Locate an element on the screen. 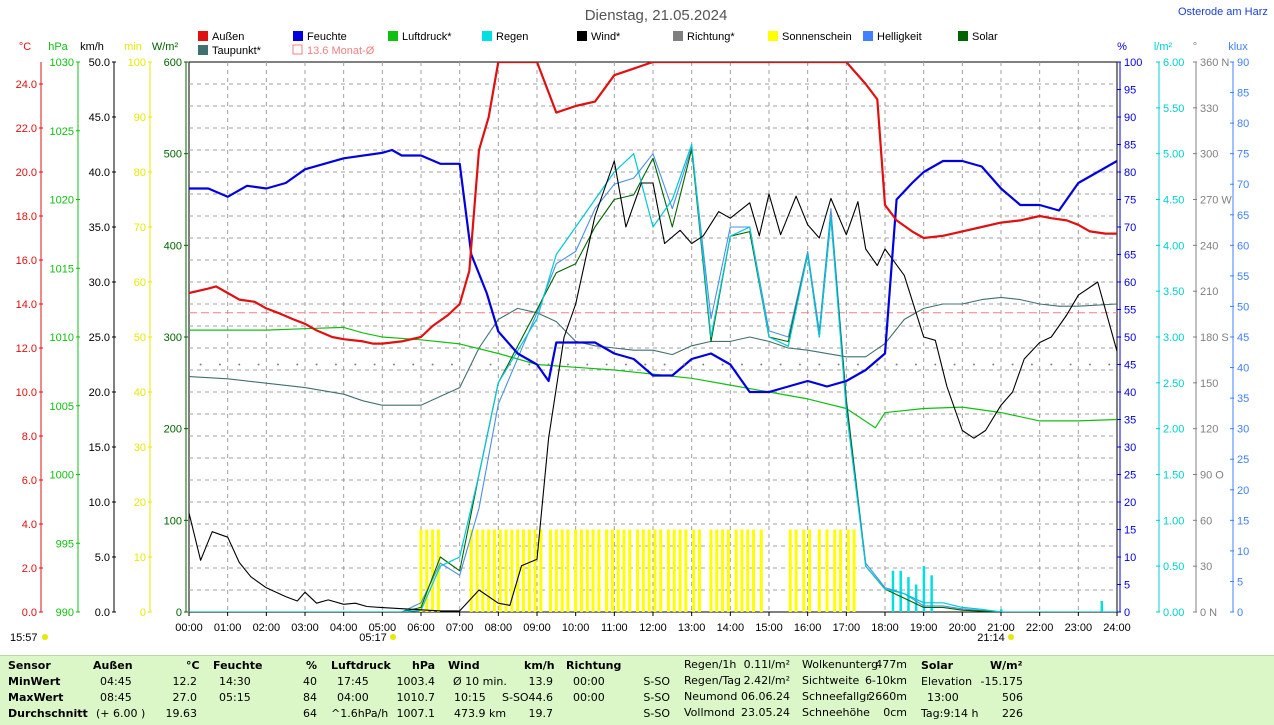 This screenshot has width=1274, height=725. x-axis-tick-label: 11:00 is located at coordinates (614, 628).